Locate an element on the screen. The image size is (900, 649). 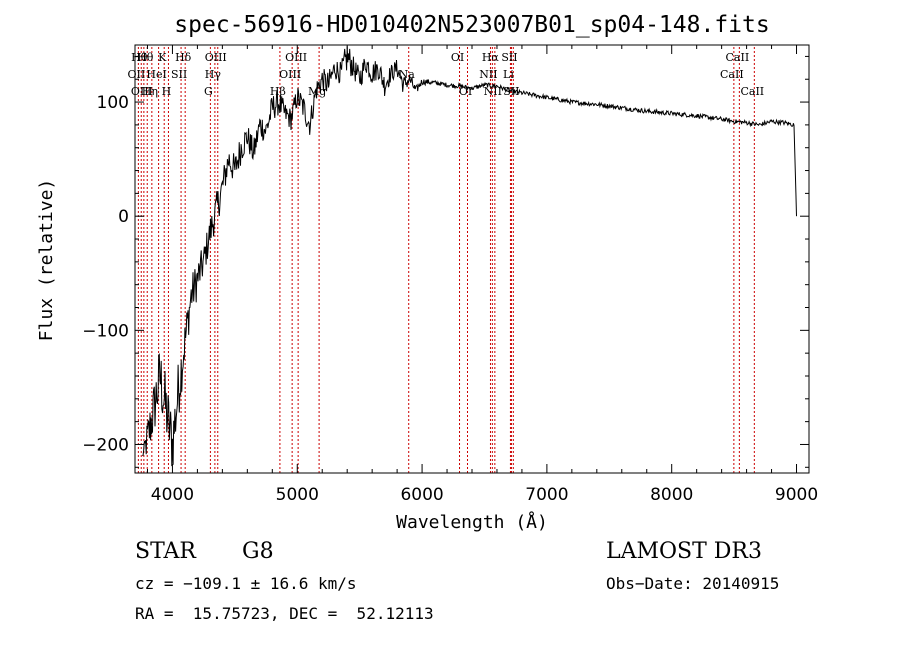
observation-date: Obs−Date: 20140915 is located at coordinates (693, 583).